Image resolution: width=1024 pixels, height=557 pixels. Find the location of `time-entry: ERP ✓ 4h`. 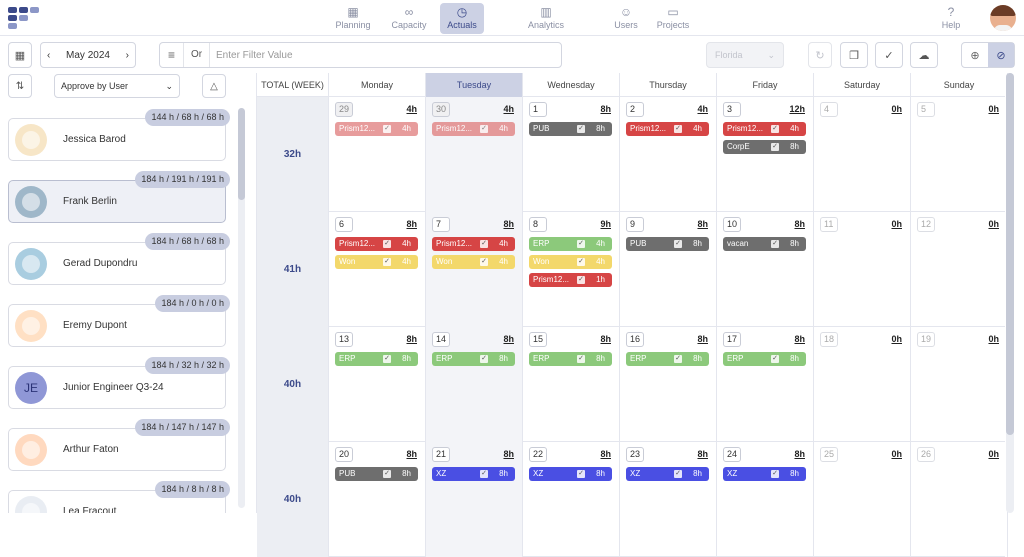

time-entry: ERP ✓ 4h is located at coordinates (570, 244).